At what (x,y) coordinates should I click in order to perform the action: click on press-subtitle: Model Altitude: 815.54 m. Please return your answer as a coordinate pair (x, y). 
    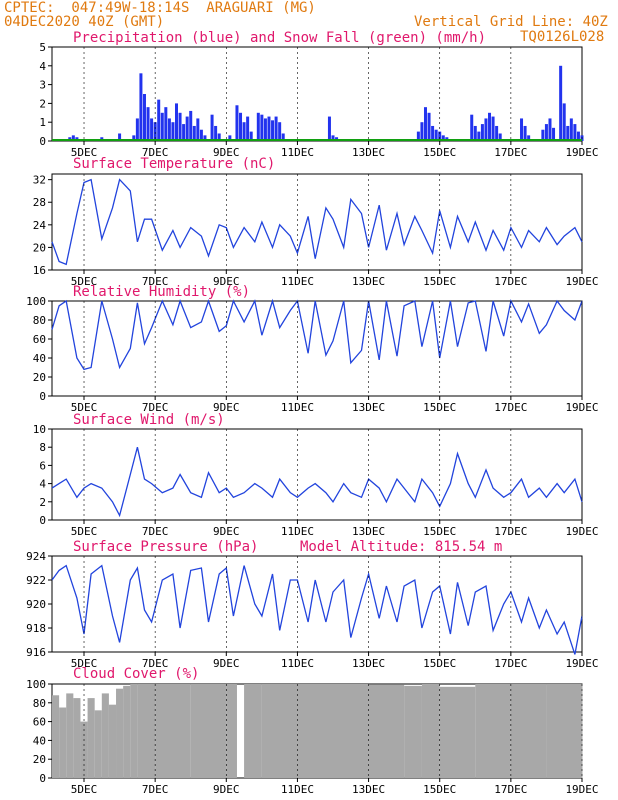
    Looking at the image, I should click on (401, 547).